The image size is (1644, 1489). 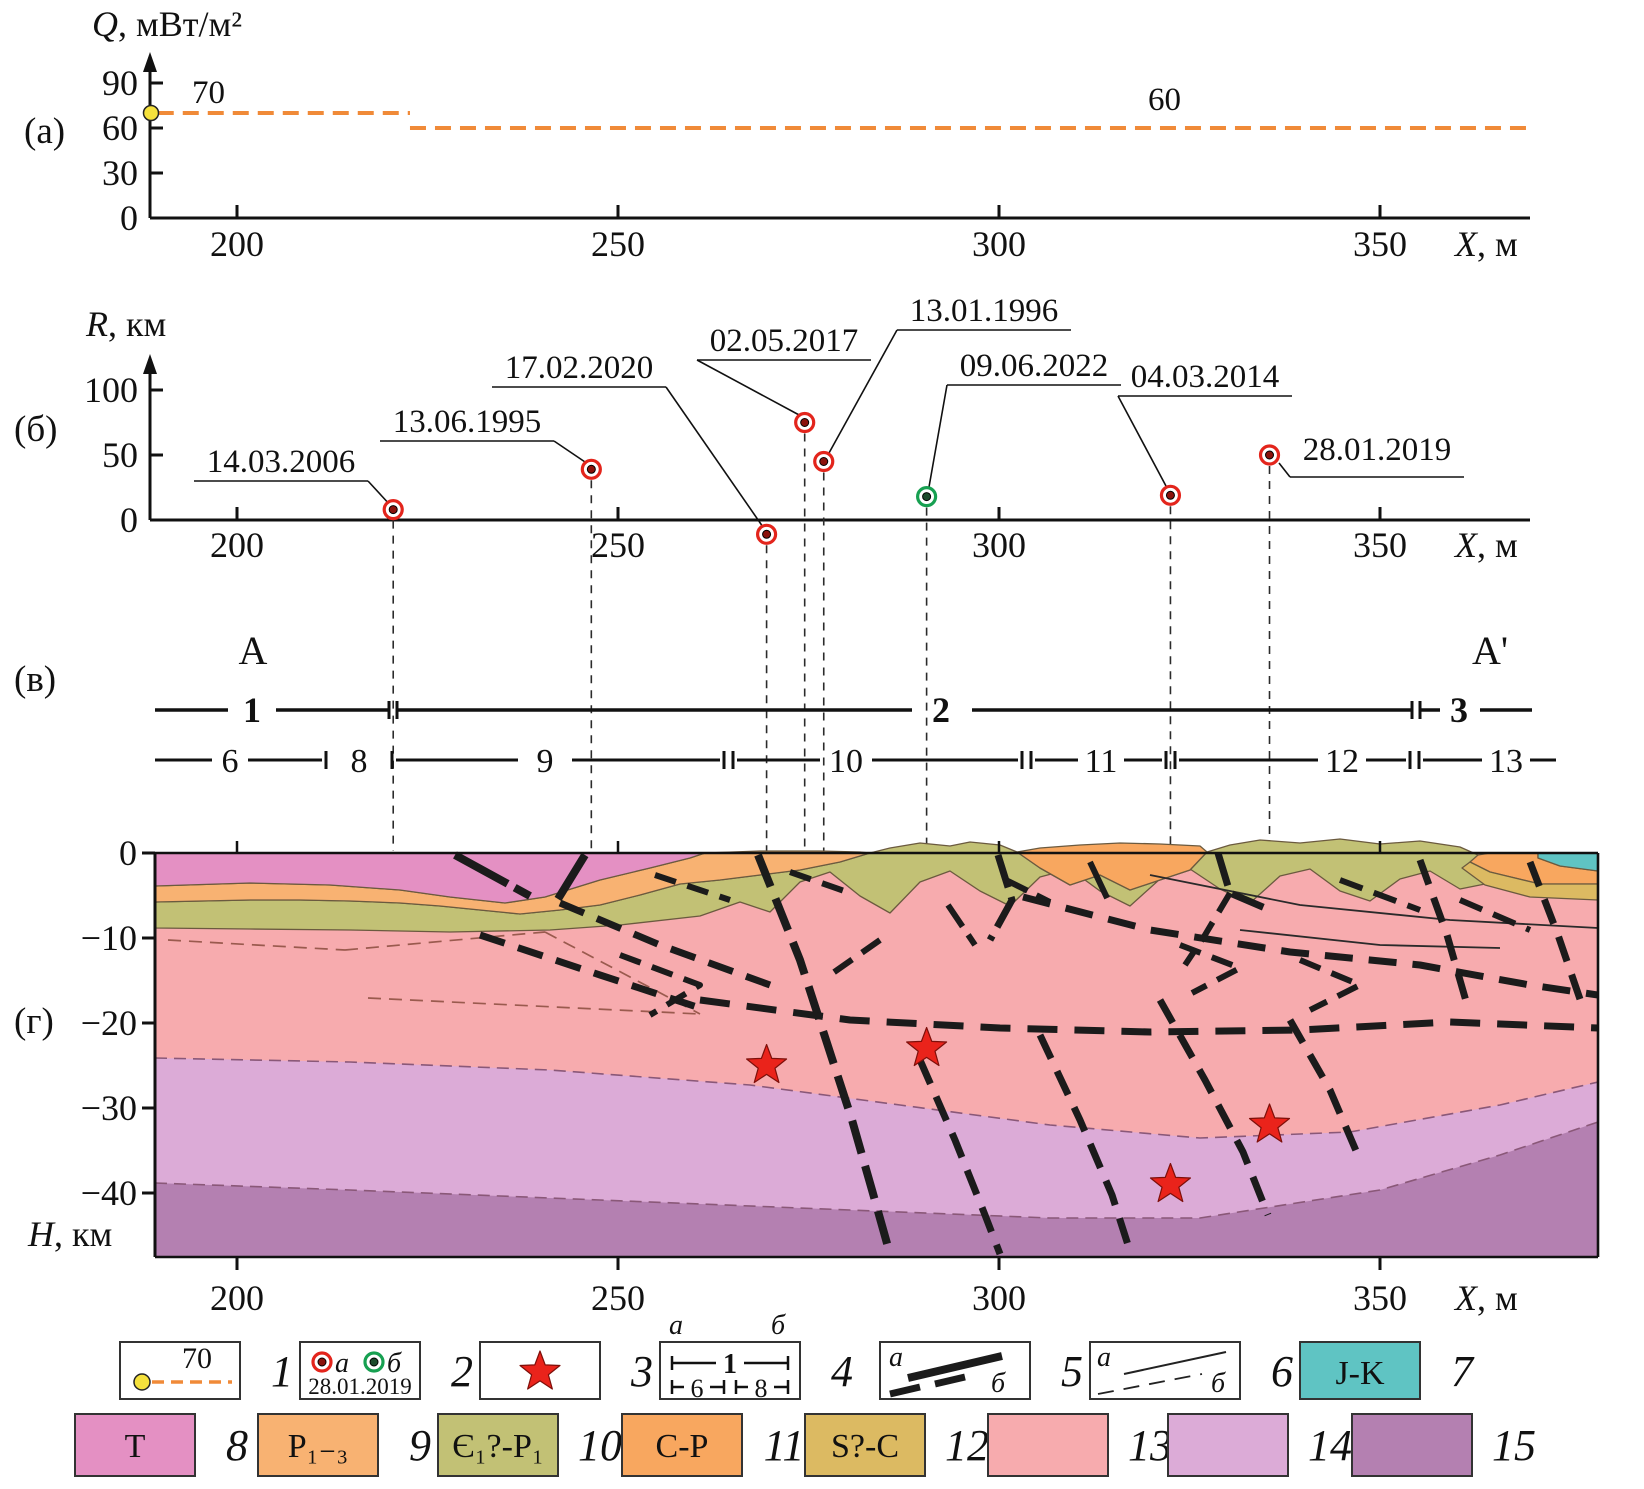 What do you see at coordinates (1506, 761) in the screenshot?
I see `profile-subsegment-label: 13` at bounding box center [1506, 761].